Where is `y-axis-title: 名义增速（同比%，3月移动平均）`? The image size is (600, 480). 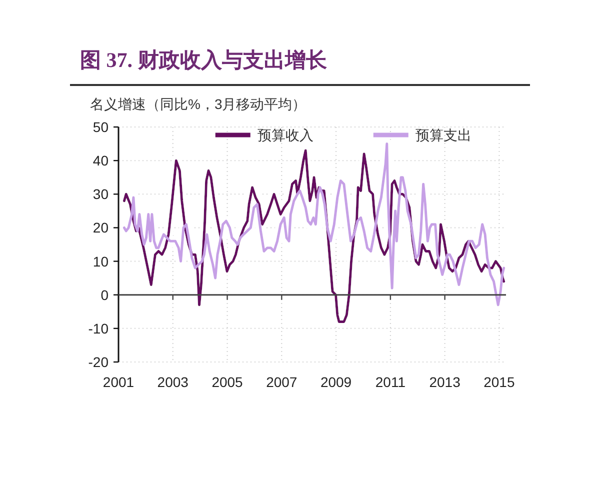 y-axis-title: 名义增速（同比%，3月移动平均） is located at coordinates (198, 104).